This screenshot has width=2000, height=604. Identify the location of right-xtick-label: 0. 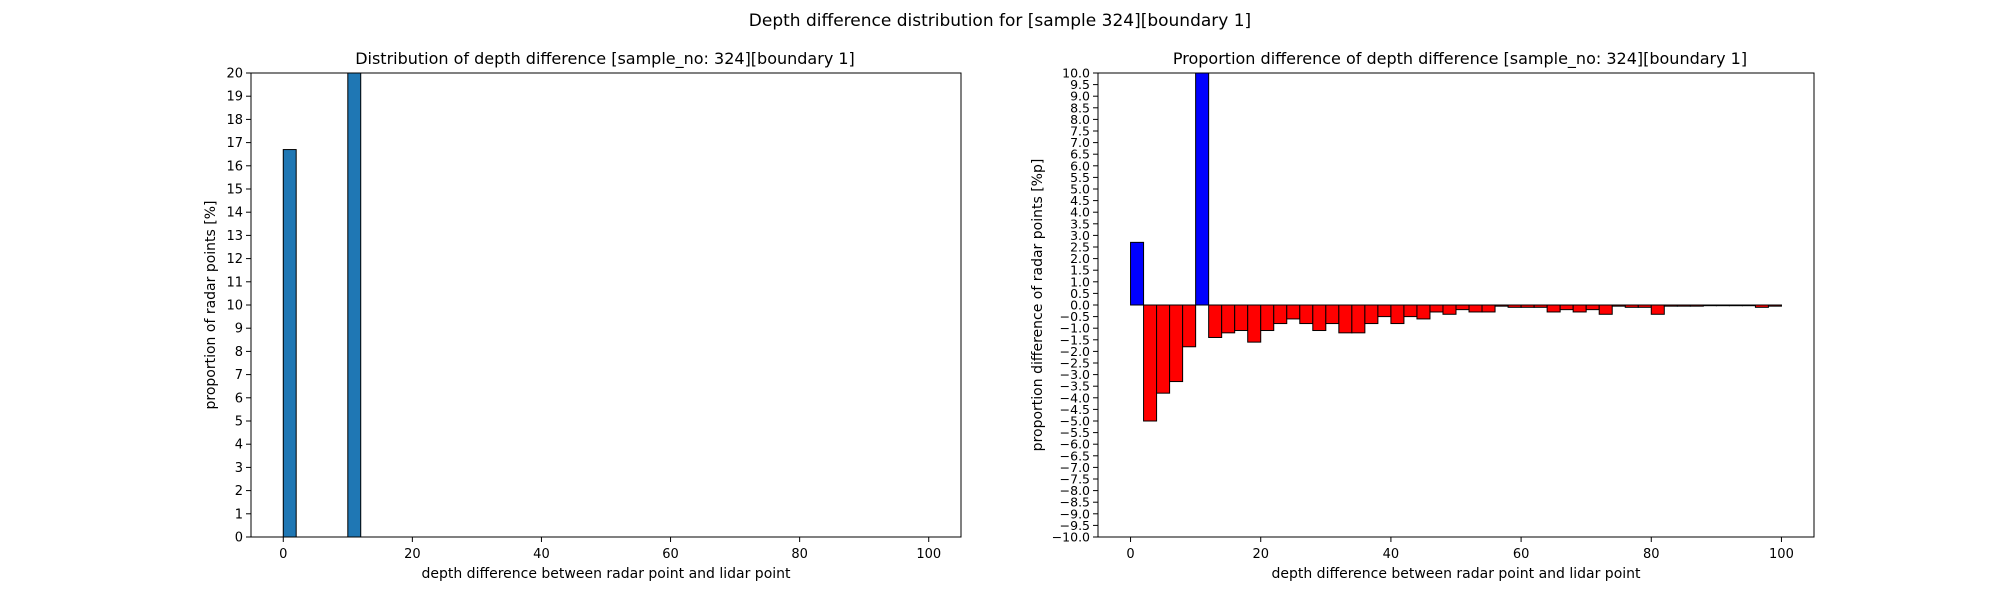
(1130, 554).